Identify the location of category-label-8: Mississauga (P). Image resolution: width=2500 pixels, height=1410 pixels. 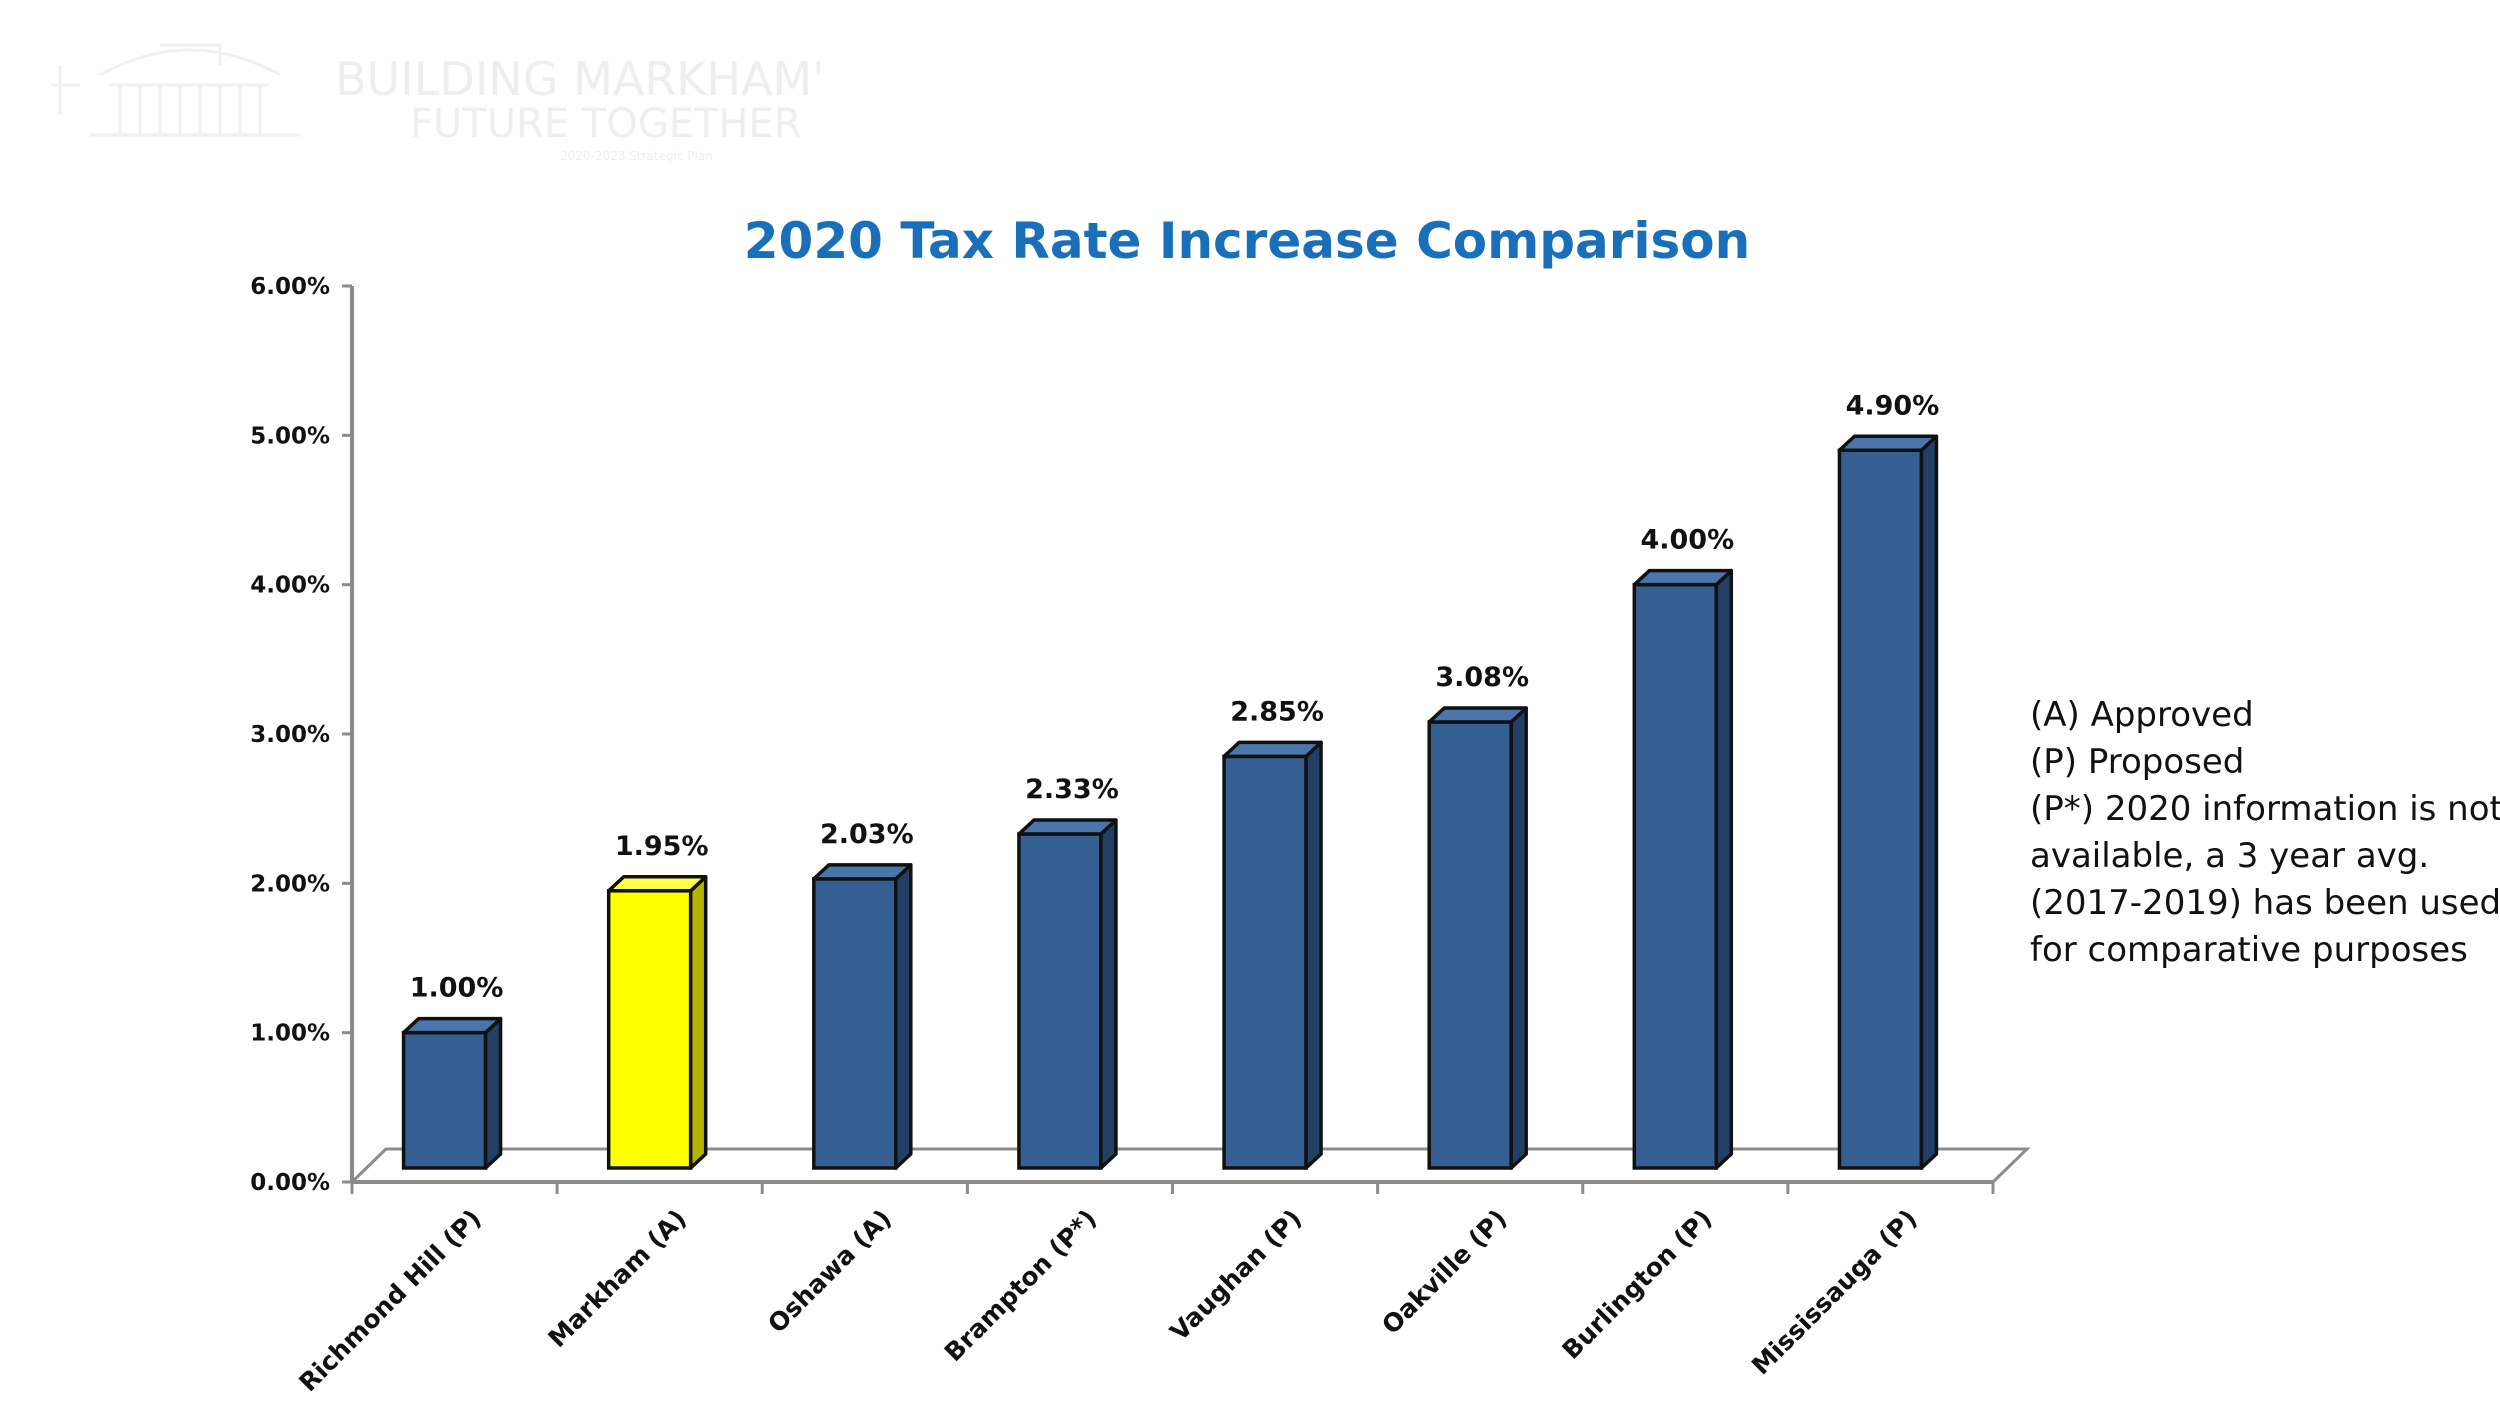
(1834, 1292).